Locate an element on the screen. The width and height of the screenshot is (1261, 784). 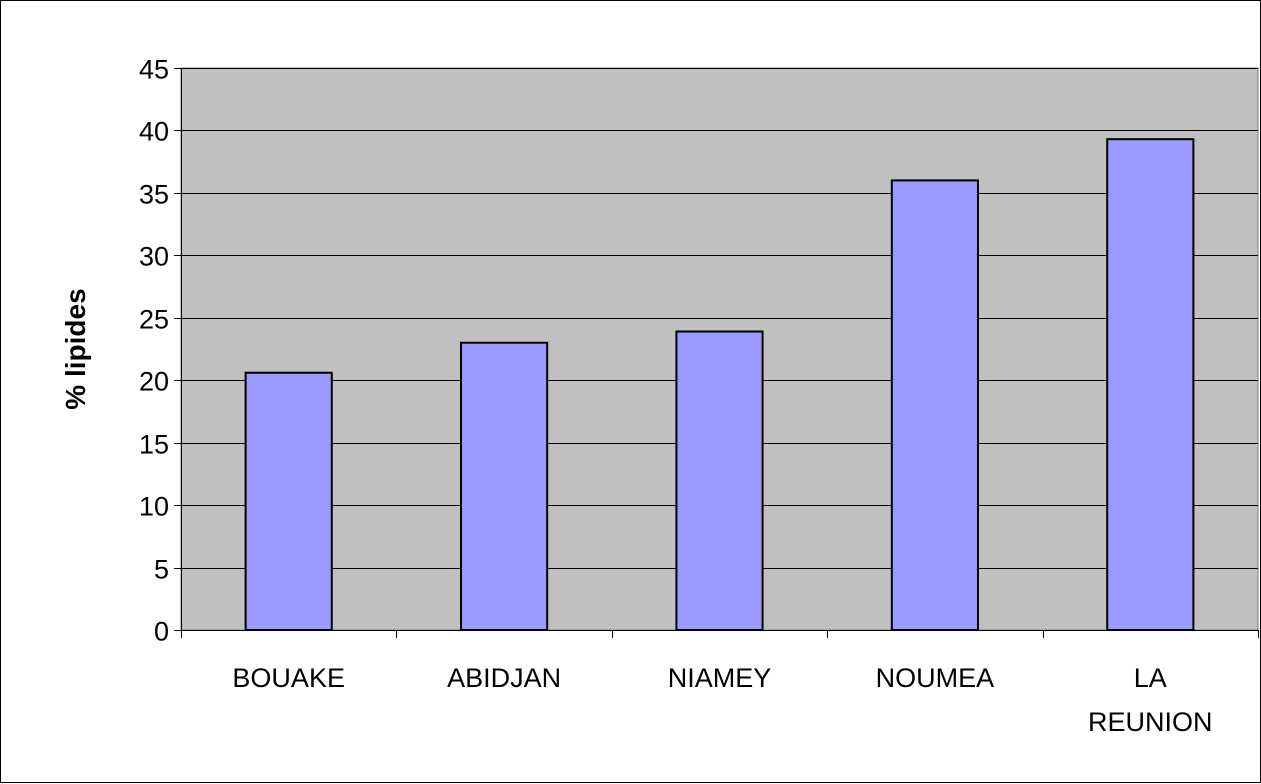
y-tick-label: 45 is located at coordinates (154, 70).